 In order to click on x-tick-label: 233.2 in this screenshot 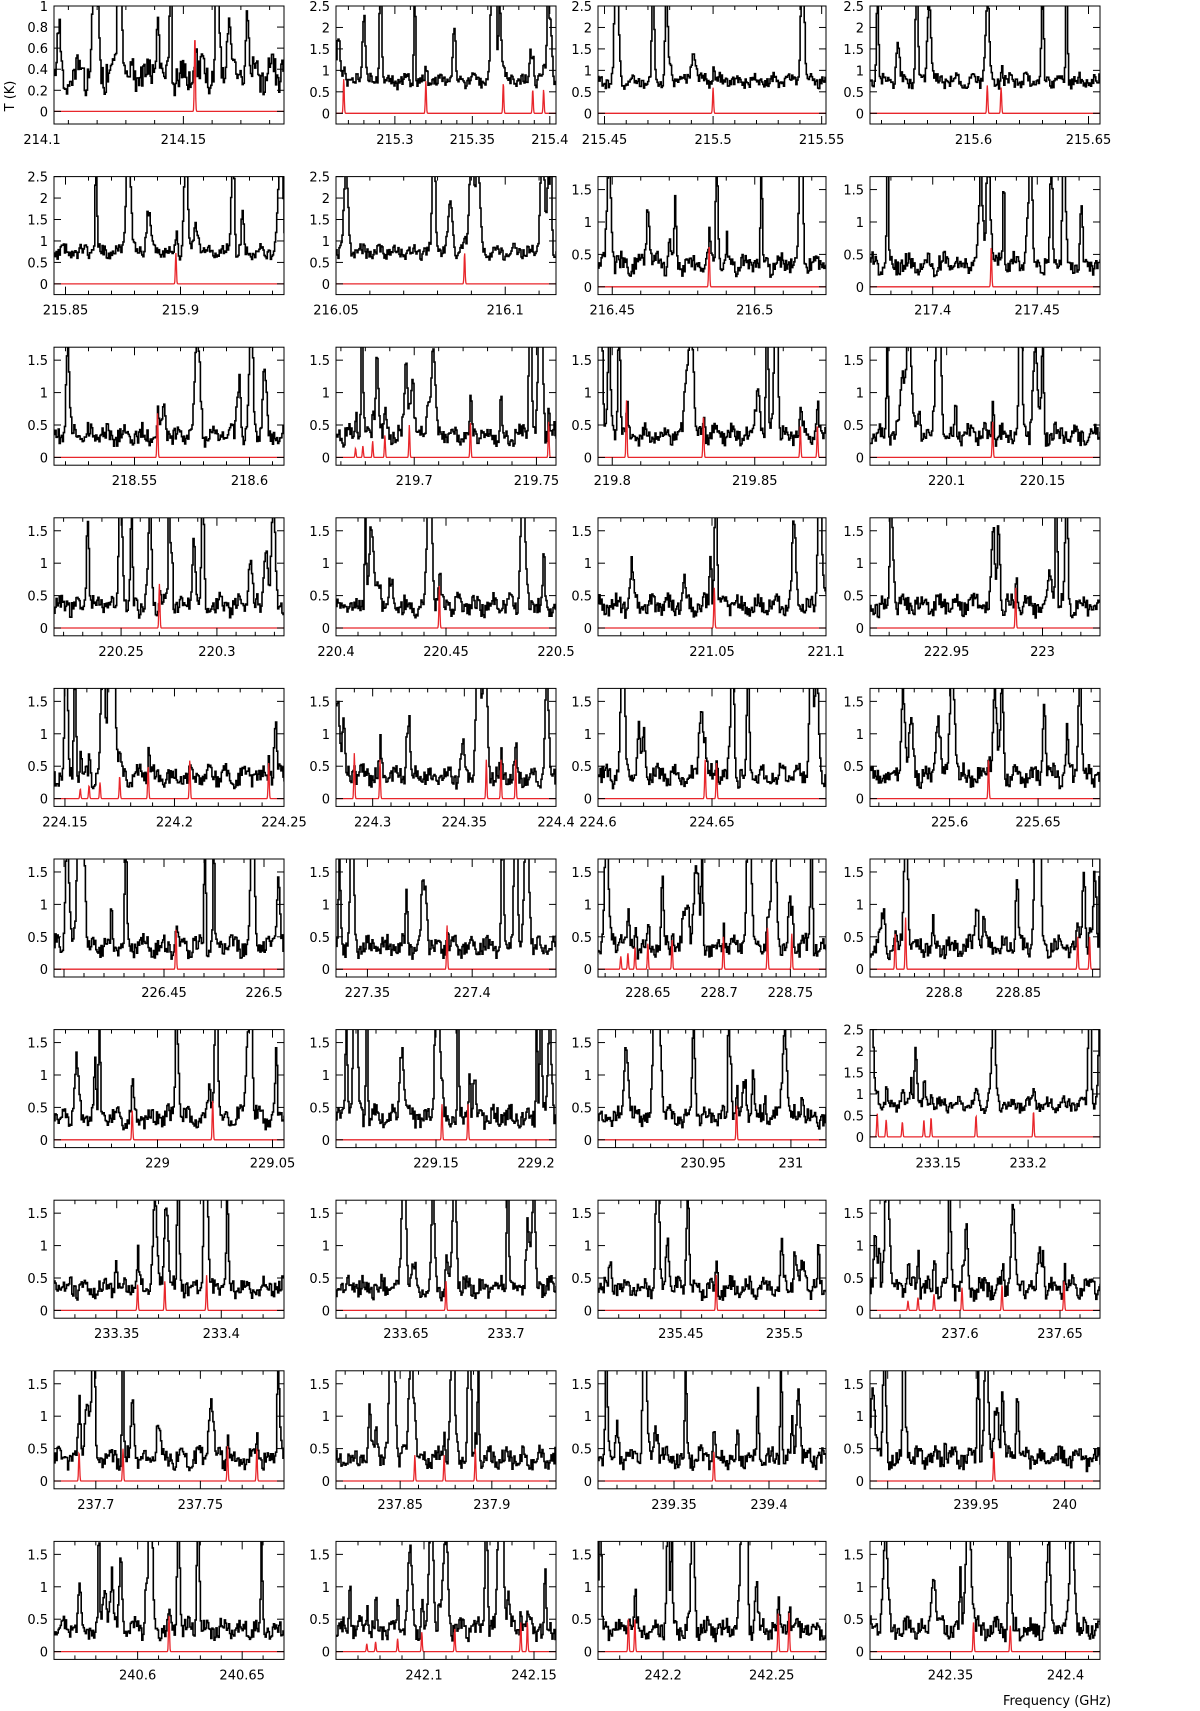, I will do `click(1028, 1164)`.